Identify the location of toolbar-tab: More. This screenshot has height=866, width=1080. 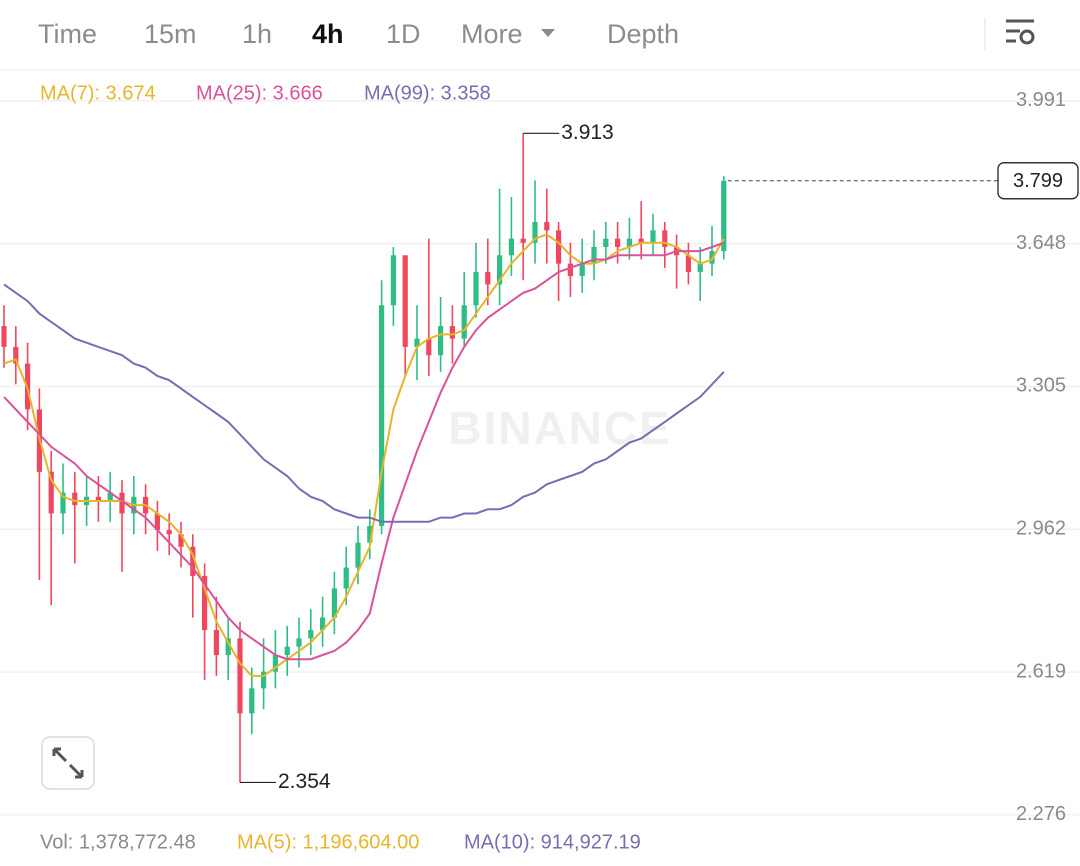
(492, 34).